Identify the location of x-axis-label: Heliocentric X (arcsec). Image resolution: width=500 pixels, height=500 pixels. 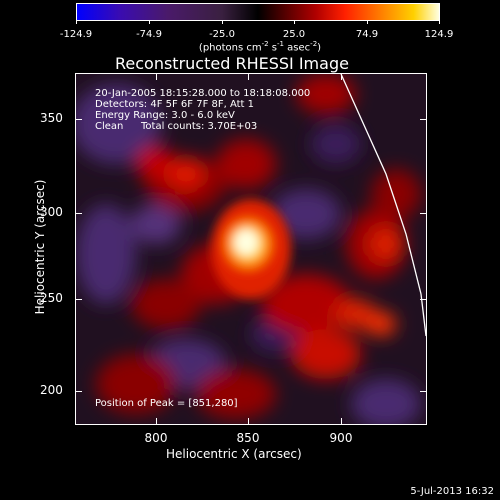
(234, 454).